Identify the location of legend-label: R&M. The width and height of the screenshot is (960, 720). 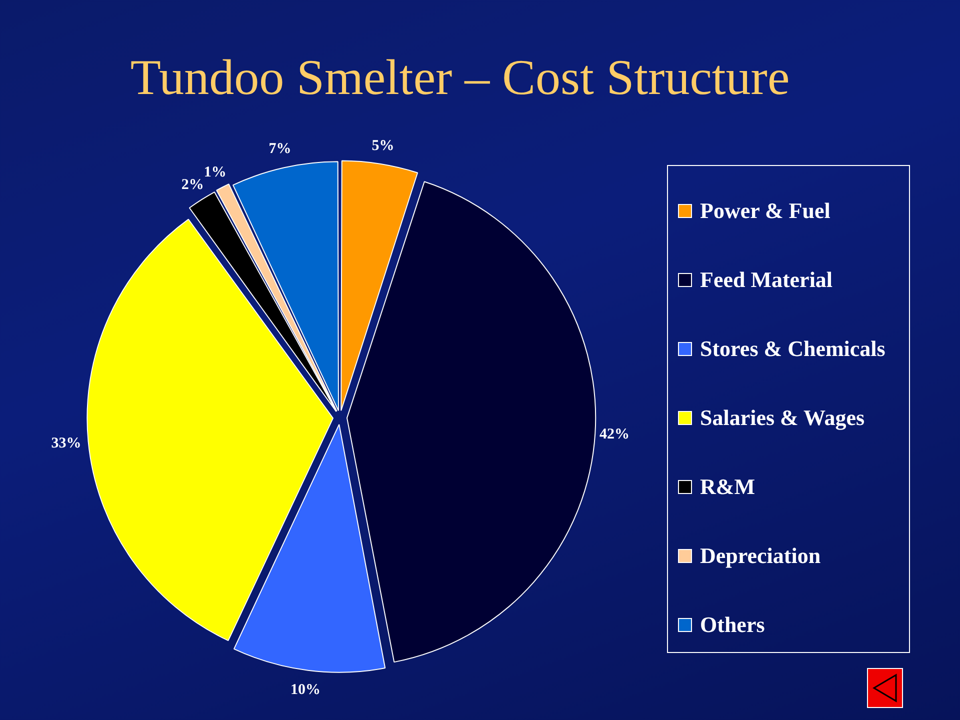
(727, 487).